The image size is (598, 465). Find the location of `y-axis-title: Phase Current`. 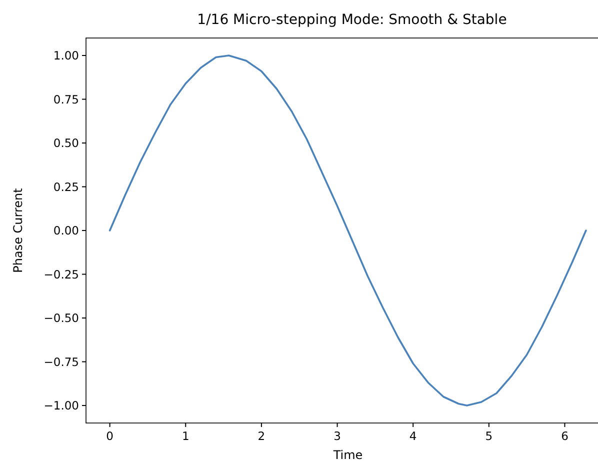

y-axis-title: Phase Current is located at coordinates (18, 230).